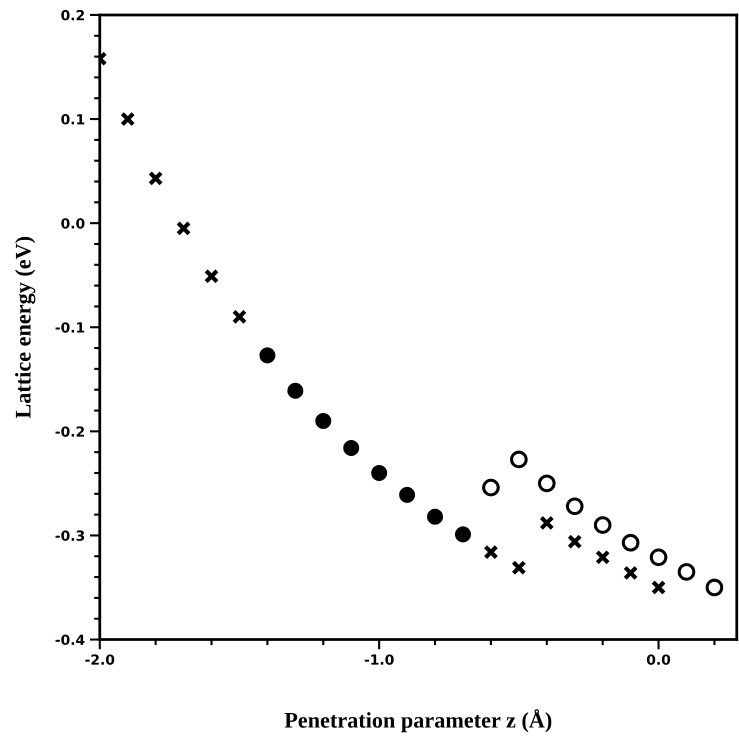 This screenshot has width=739, height=748. What do you see at coordinates (70, 431) in the screenshot?
I see `y-tick-label: -0.2` at bounding box center [70, 431].